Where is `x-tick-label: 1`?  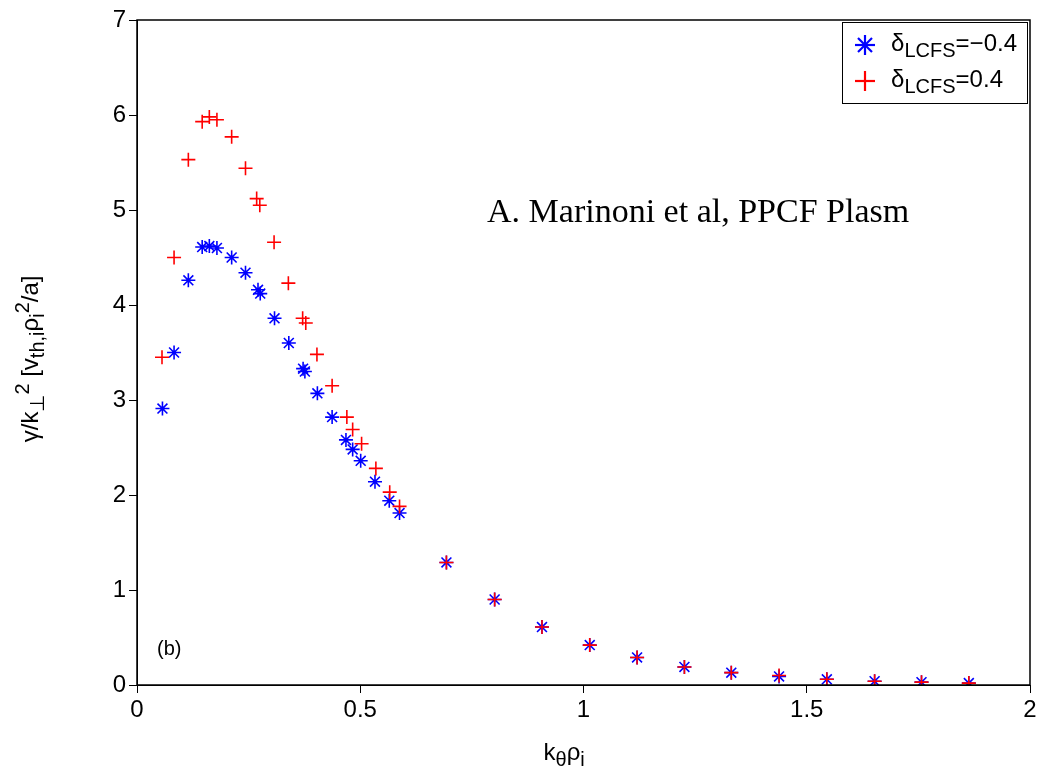
x-tick-label: 1 is located at coordinates (583, 709).